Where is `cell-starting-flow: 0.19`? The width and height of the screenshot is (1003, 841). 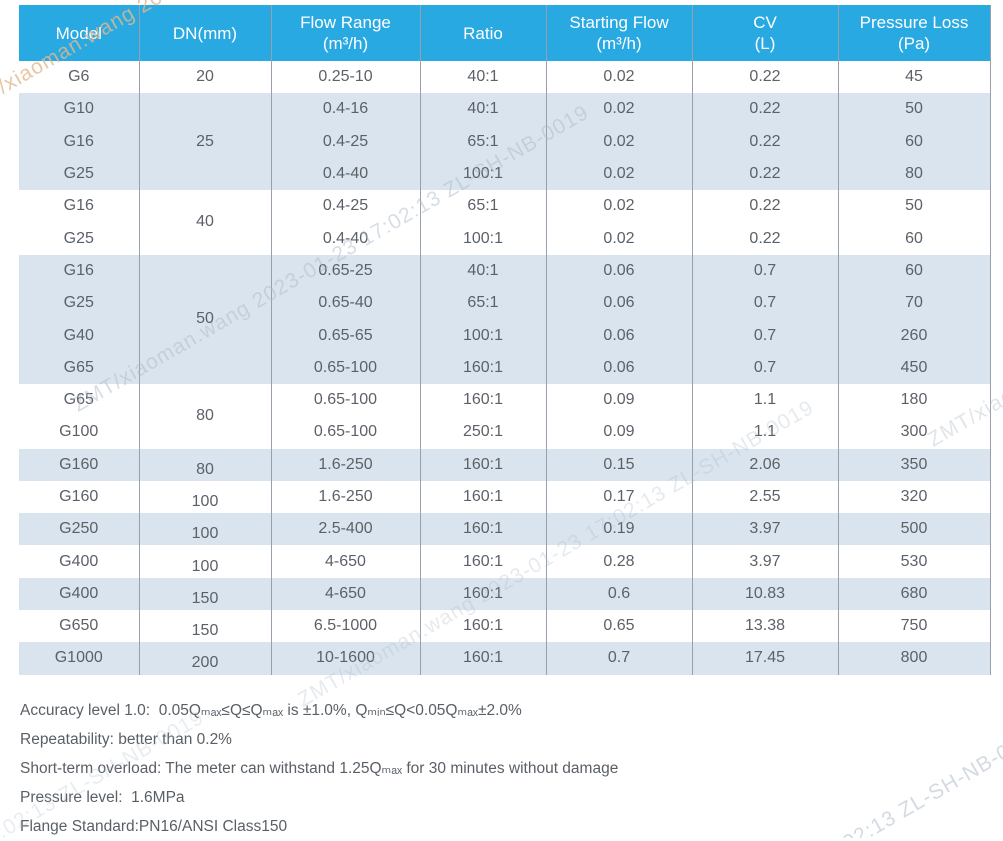 cell-starting-flow: 0.19 is located at coordinates (619, 529).